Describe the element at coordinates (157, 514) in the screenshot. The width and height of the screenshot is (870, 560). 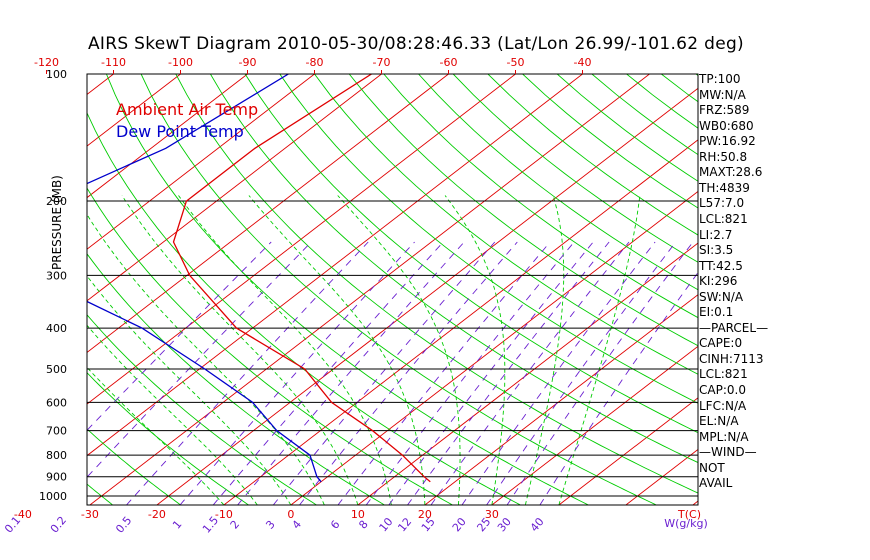
I see `bottom-temp-tick-label: -20` at that location.